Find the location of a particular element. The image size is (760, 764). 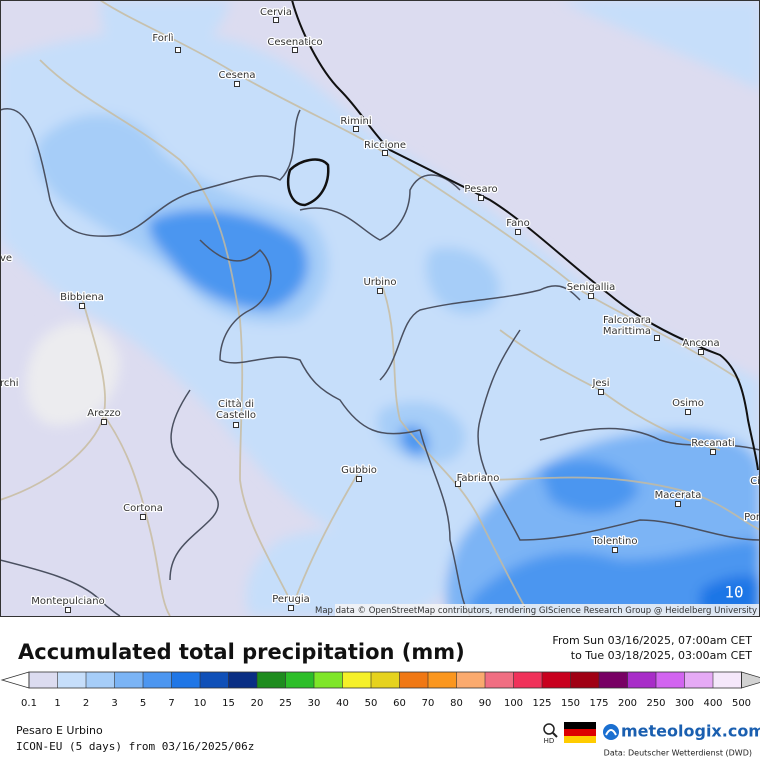

model-run: ICON-EU (5 days) from 03/16/2025/06z is located at coordinates (135, 746).